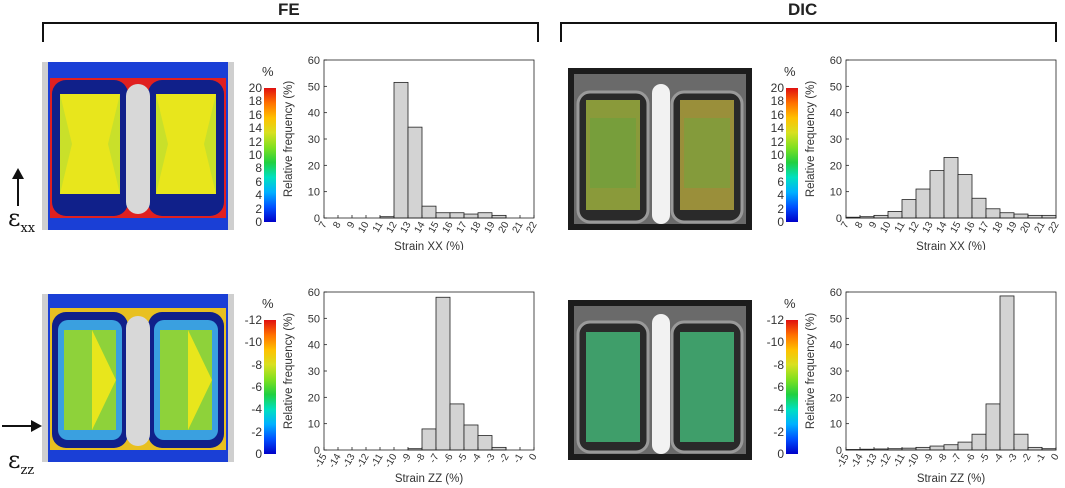  I want to click on colorbar-fe-xx: % 20 18 16 14 12 10 8 6 4 2 0, so click(256, 146).